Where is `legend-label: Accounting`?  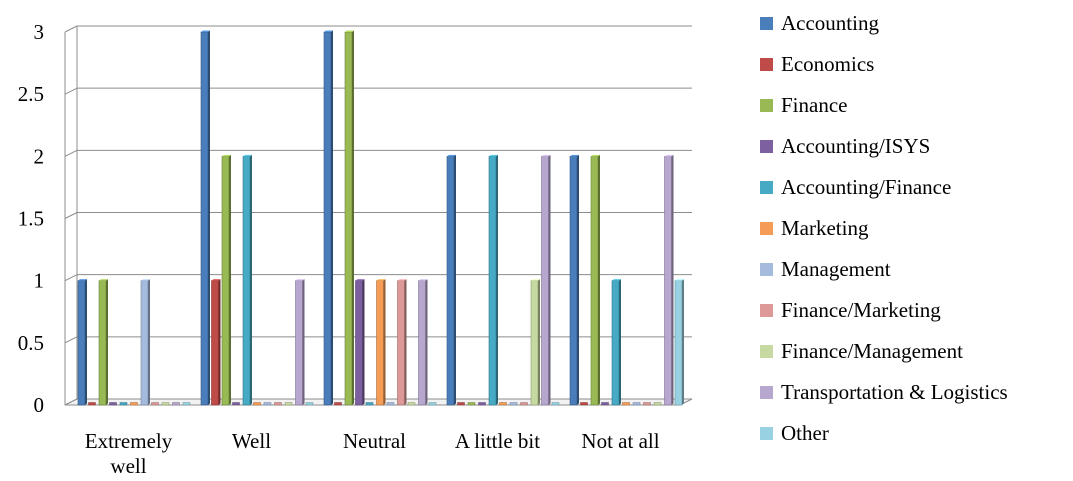
legend-label: Accounting is located at coordinates (830, 23).